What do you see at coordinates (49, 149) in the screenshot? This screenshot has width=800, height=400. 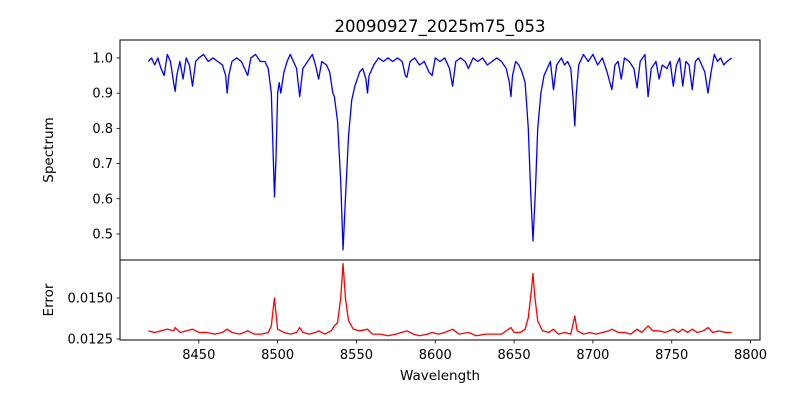 I see `spectrum-y-axis-label: Spectrum` at bounding box center [49, 149].